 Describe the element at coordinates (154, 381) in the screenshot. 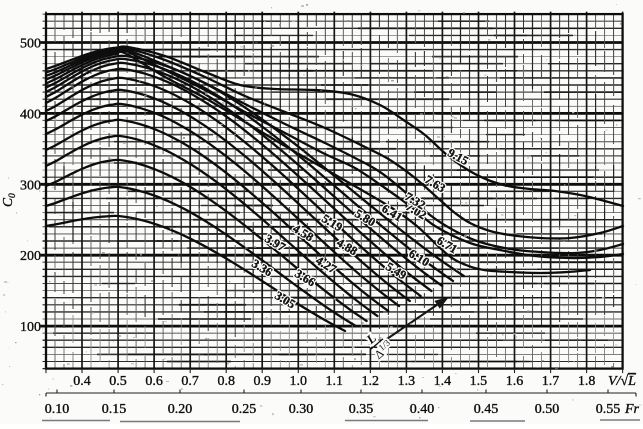

I see `svg-text: 0.6` at that location.